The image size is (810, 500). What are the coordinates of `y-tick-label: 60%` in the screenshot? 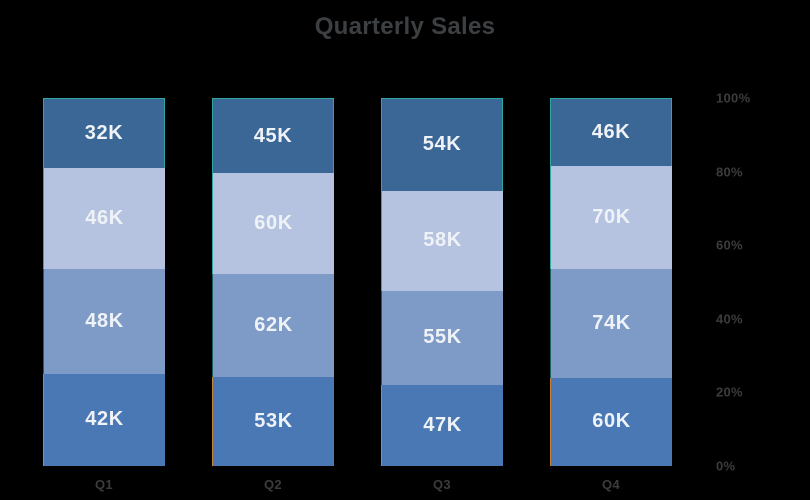 It's located at (729, 245).